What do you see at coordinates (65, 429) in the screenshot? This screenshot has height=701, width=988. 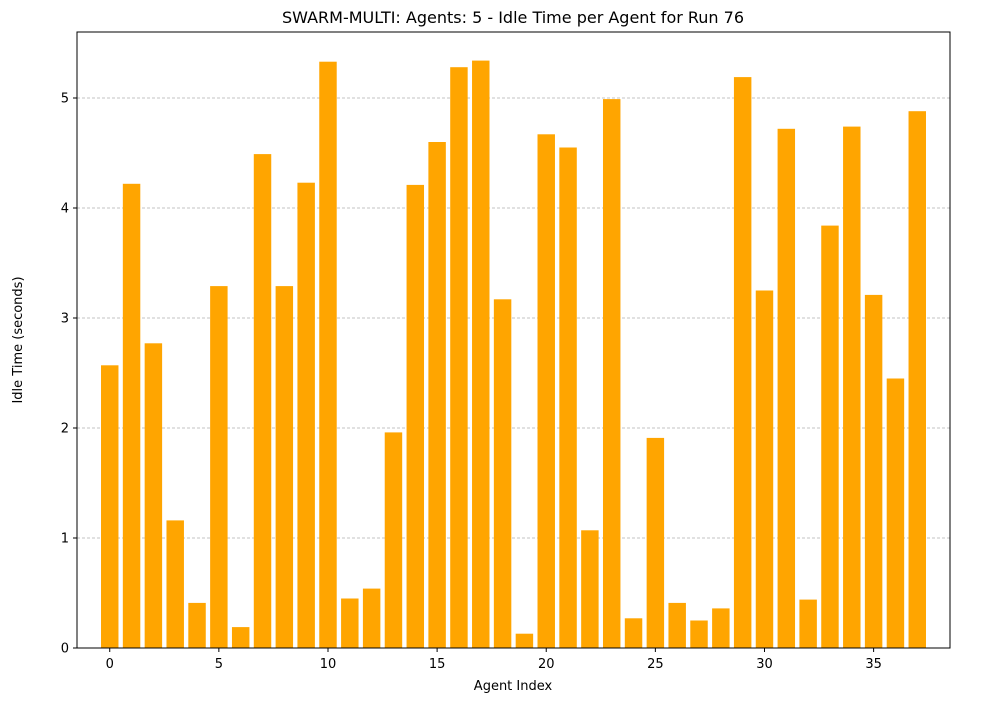 I see `y-tick-label: 2` at bounding box center [65, 429].